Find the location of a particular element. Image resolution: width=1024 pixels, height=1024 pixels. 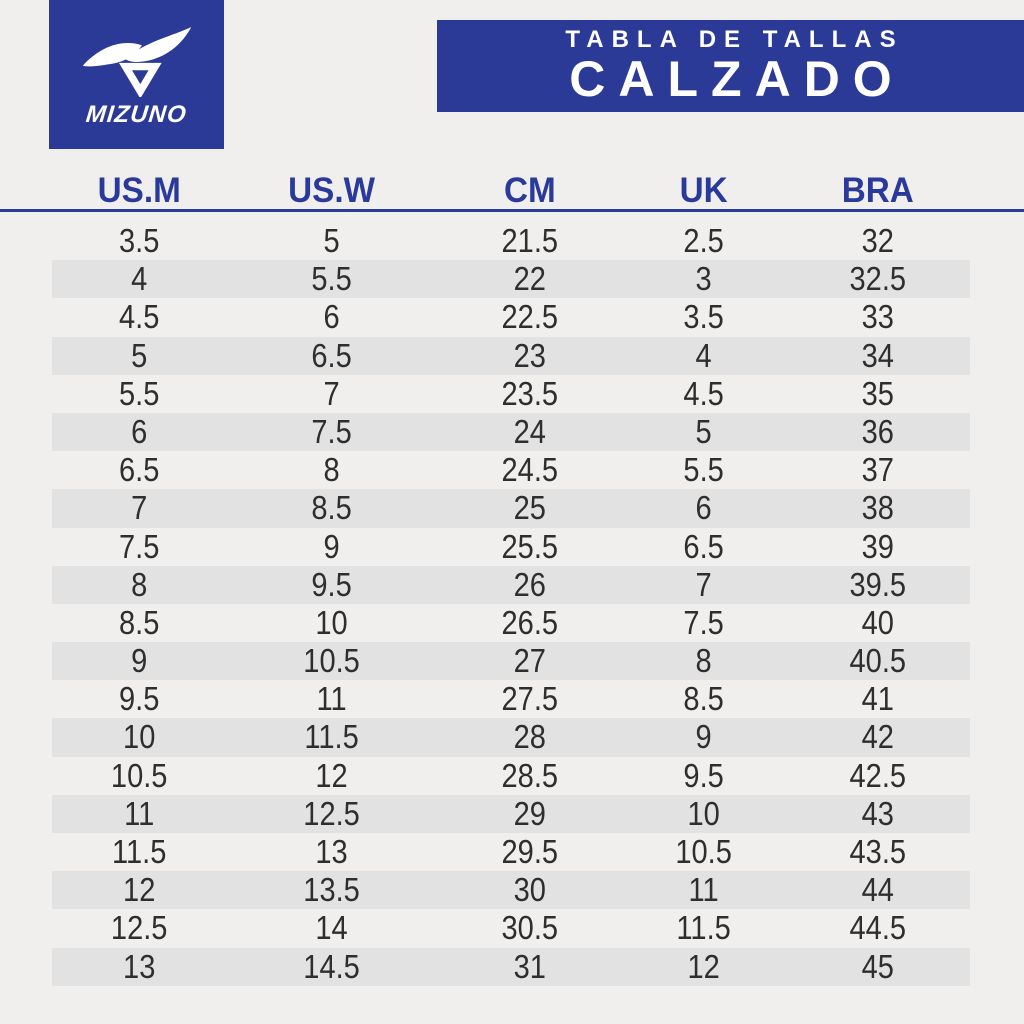

size-cell: 27 is located at coordinates (529, 661).